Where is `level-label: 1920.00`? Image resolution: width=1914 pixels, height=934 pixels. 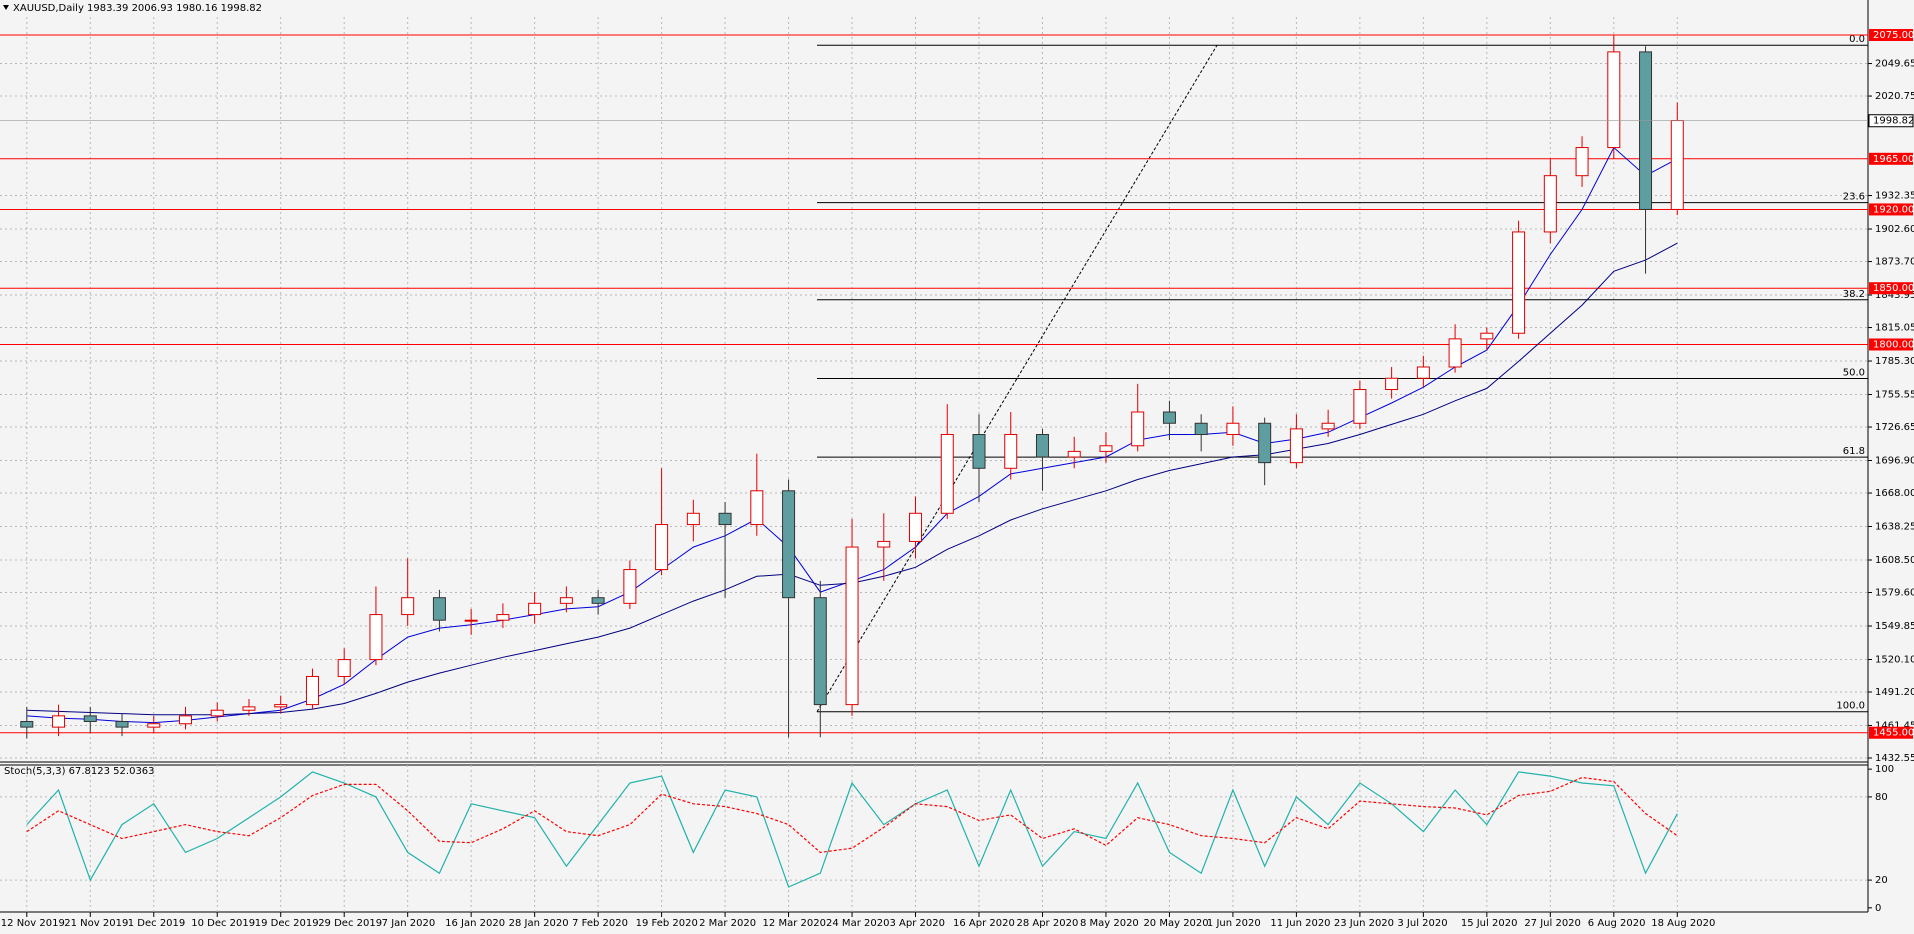
level-label: 1920.00 is located at coordinates (1893, 209).